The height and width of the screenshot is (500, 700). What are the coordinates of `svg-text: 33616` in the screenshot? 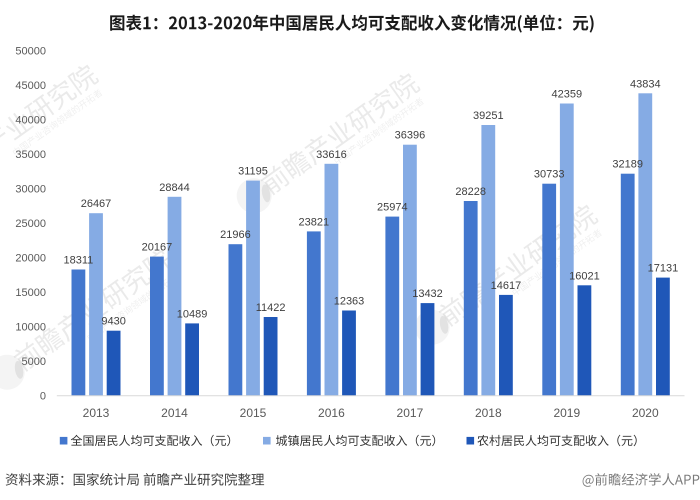 It's located at (331, 155).